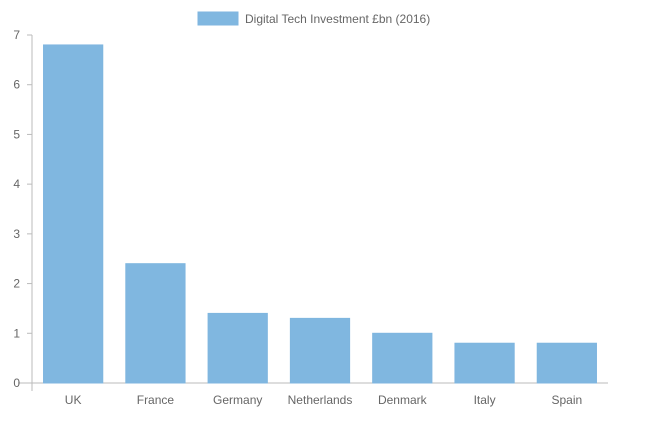 This screenshot has width=650, height=444. Describe the element at coordinates (320, 350) in the screenshot. I see `bar-netherlands` at that location.